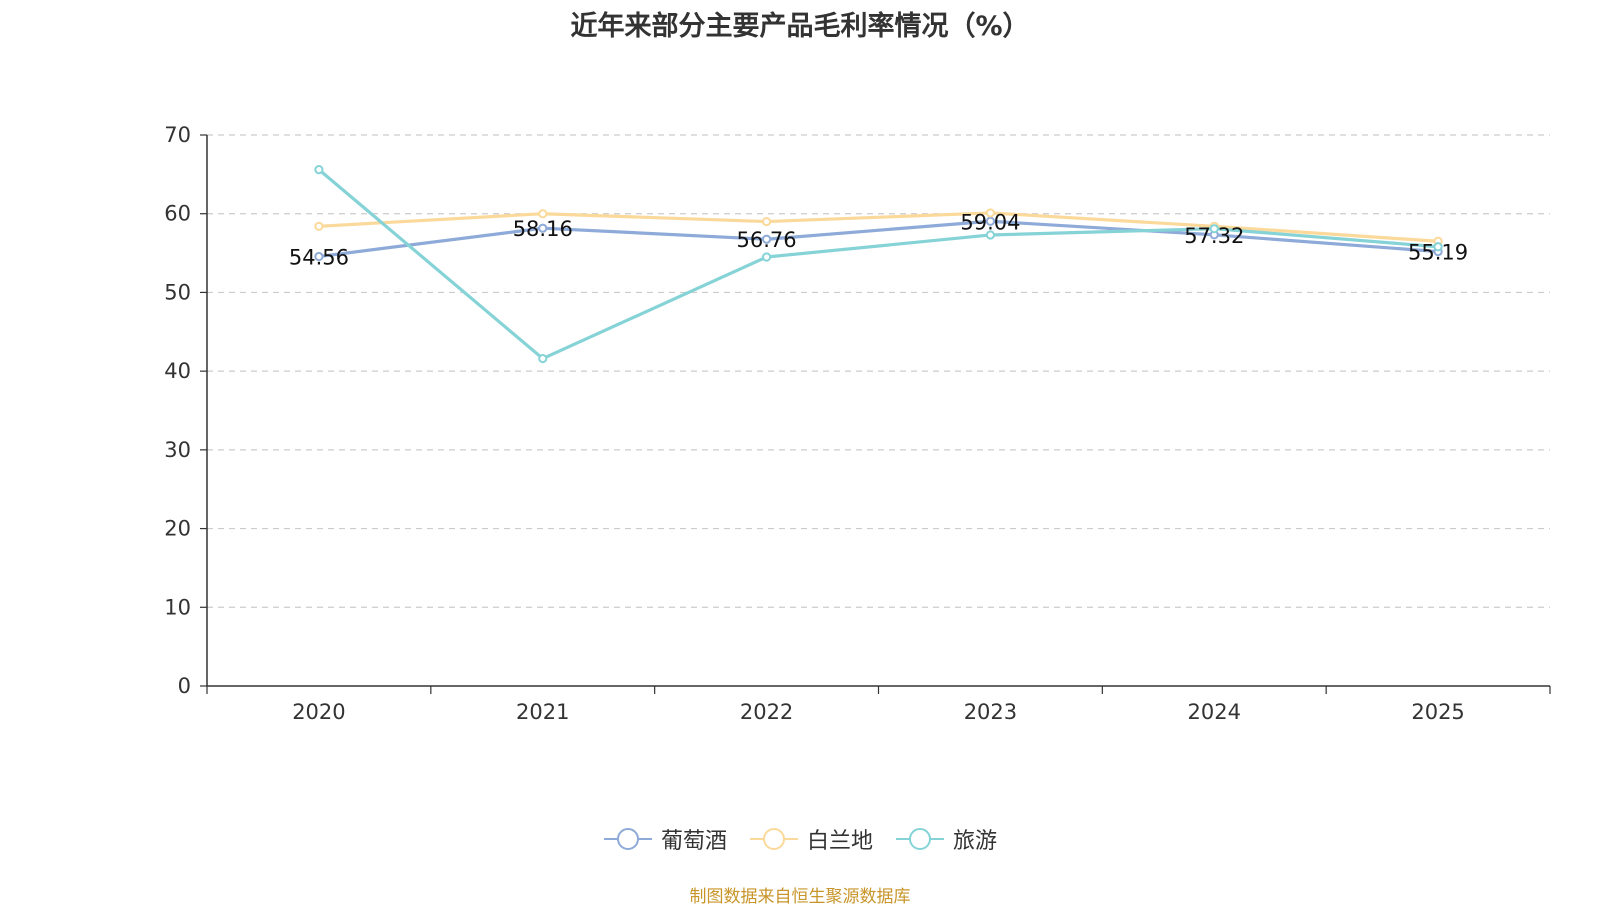  What do you see at coordinates (177, 450) in the screenshot?
I see `y-tick-label: 30` at bounding box center [177, 450].